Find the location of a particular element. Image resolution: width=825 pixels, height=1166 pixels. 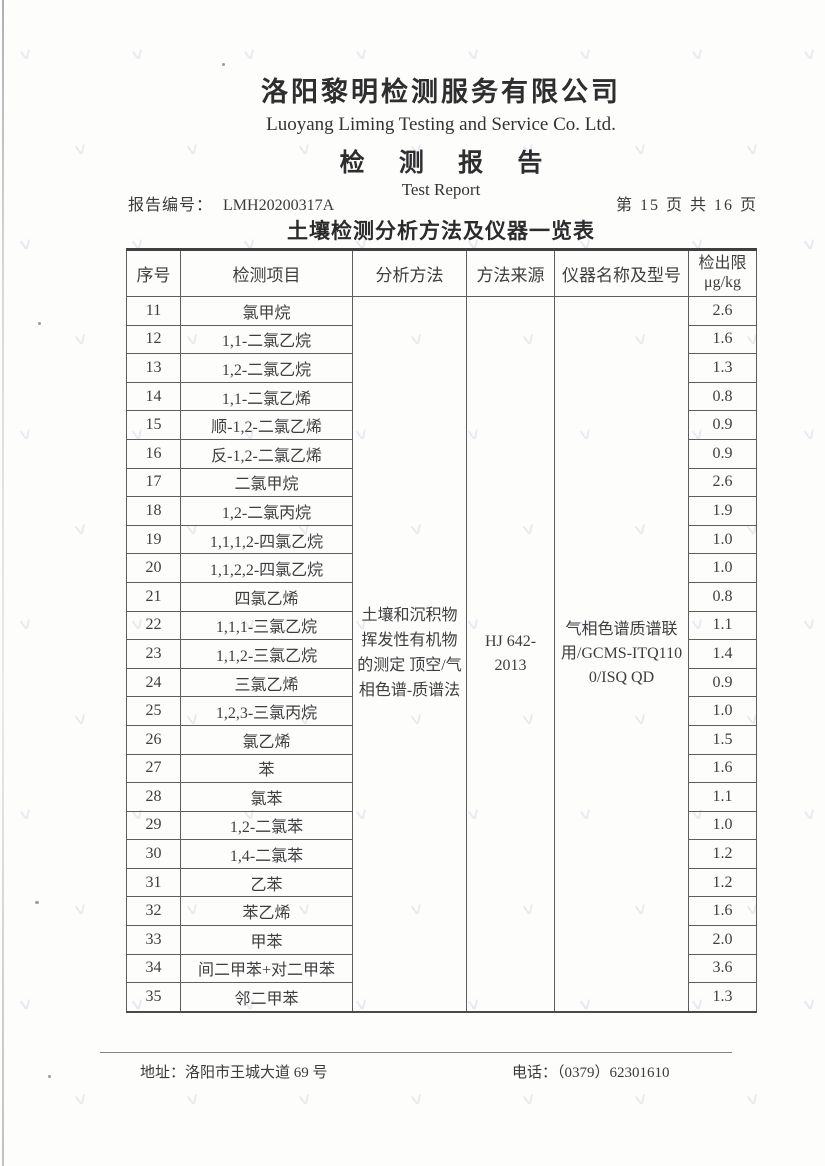

page-indicator: 第 15 页 共 16 页 is located at coordinates (686, 205).